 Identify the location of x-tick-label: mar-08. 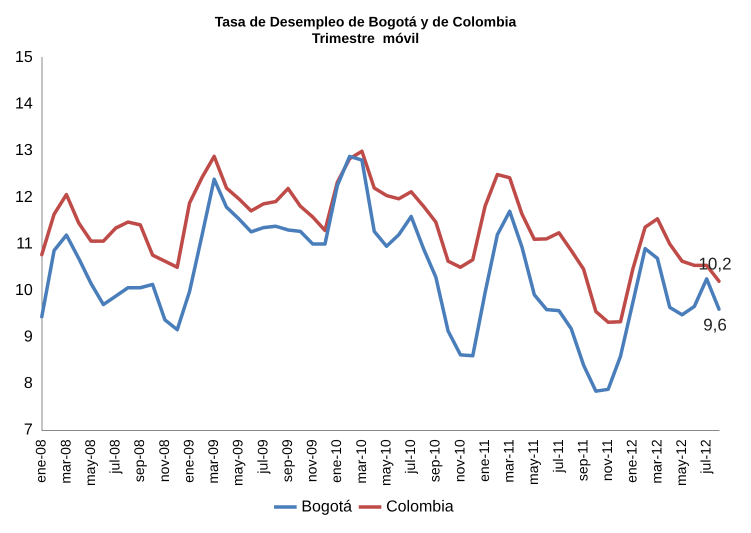
(65, 461).